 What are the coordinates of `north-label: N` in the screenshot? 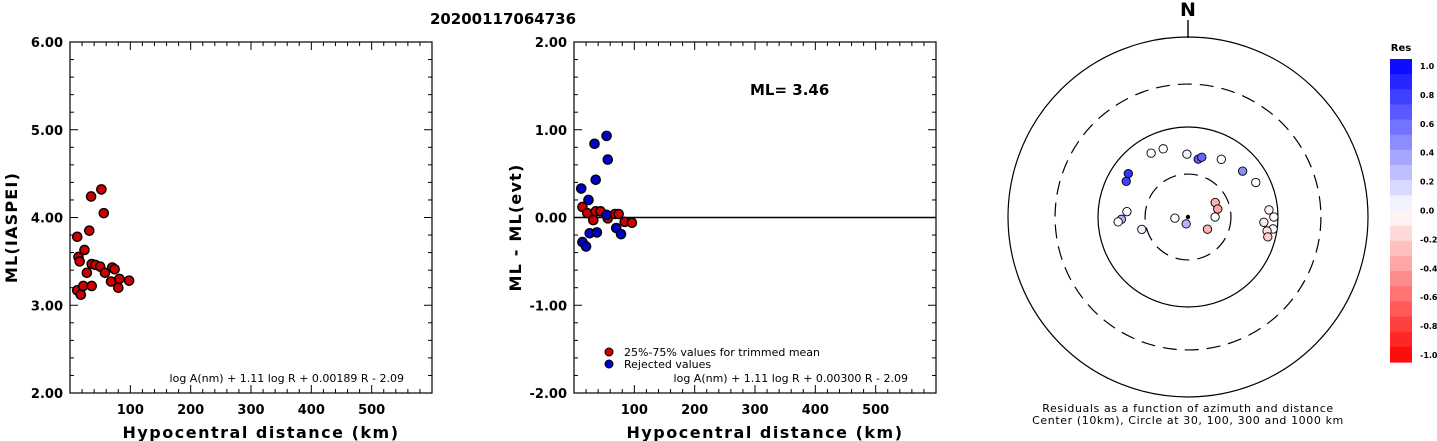 It's located at (1188, 10).